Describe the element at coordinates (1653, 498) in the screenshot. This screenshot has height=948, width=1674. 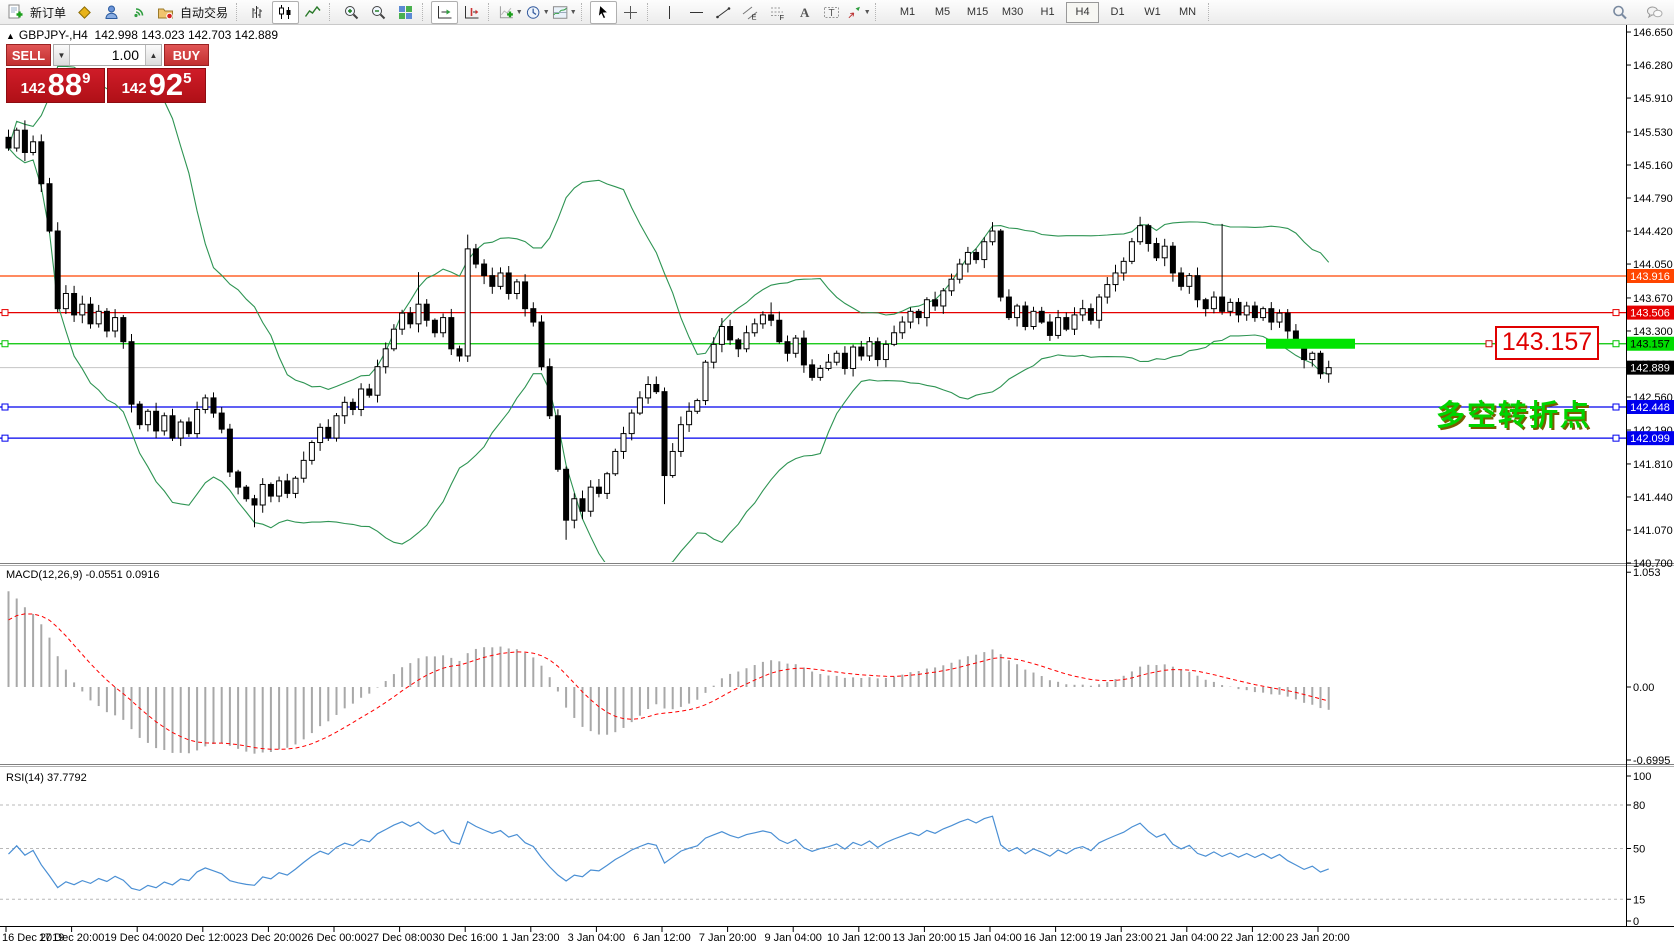
I see `svg-text: 141.440` at that location.